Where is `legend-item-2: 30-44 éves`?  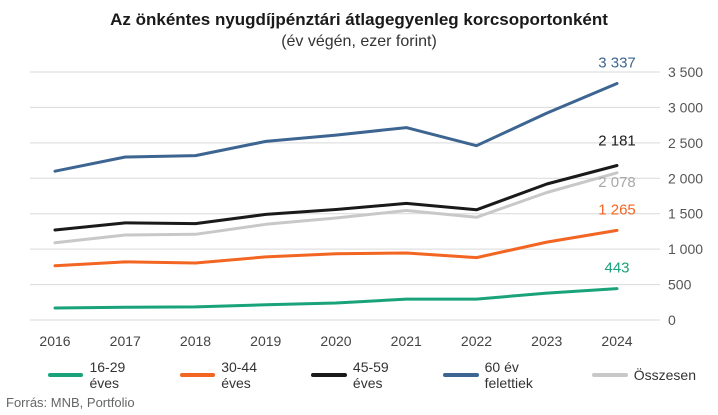
legend-item-2: 30-44 éves is located at coordinates (234, 375).